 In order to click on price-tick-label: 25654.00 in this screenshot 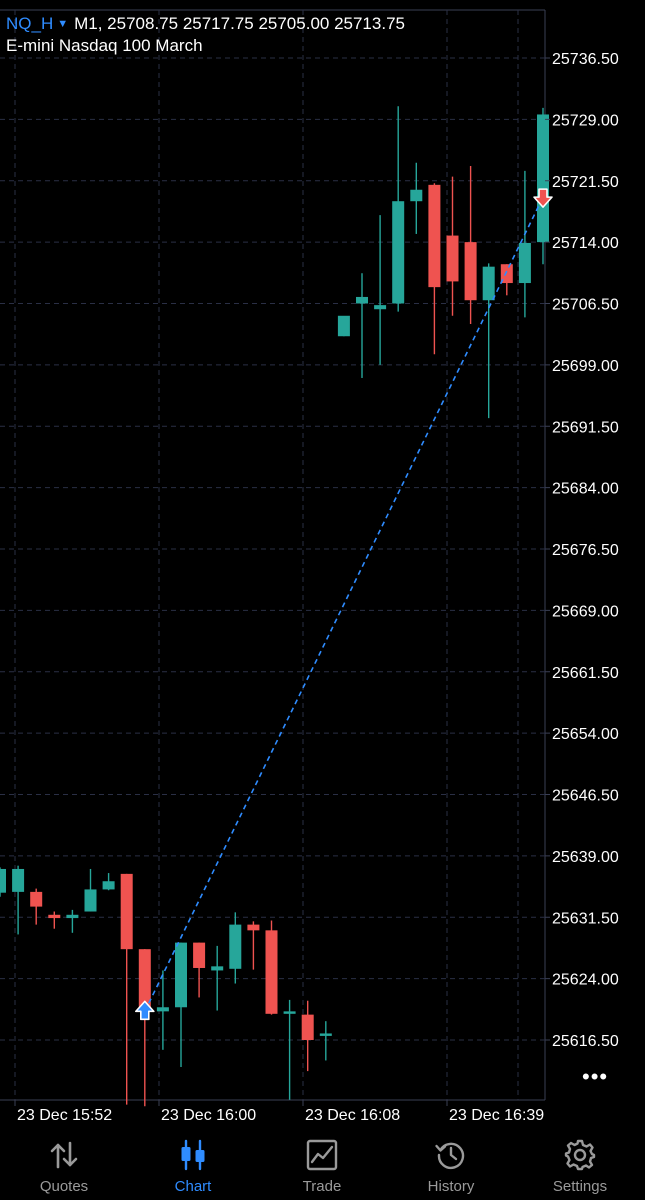, I will do `click(585, 734)`.